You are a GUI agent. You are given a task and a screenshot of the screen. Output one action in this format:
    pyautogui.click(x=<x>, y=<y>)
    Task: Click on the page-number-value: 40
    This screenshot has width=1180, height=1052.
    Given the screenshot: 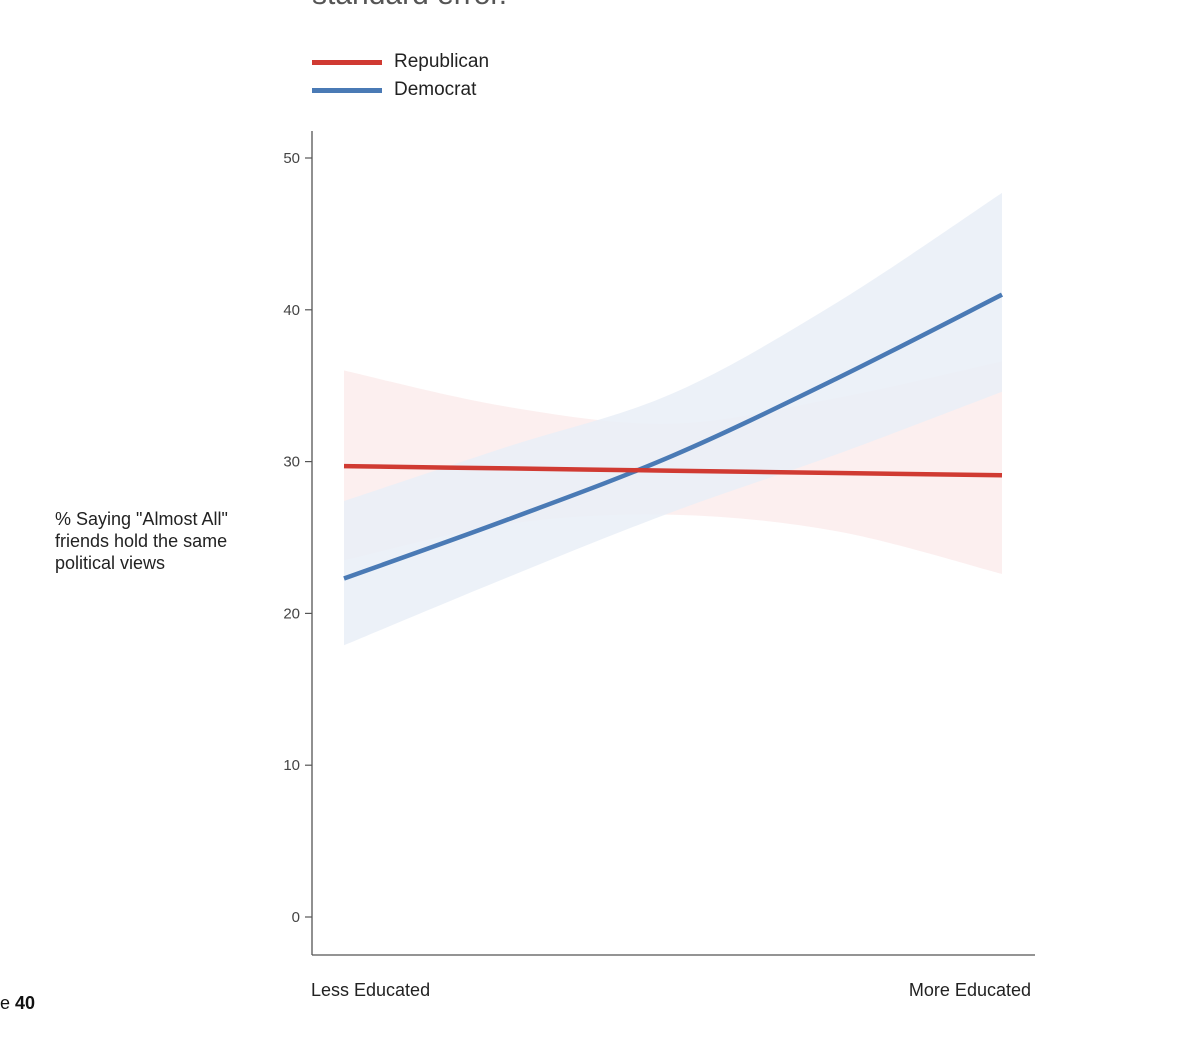 What is the action you would take?
    pyautogui.click(x=25, y=1003)
    